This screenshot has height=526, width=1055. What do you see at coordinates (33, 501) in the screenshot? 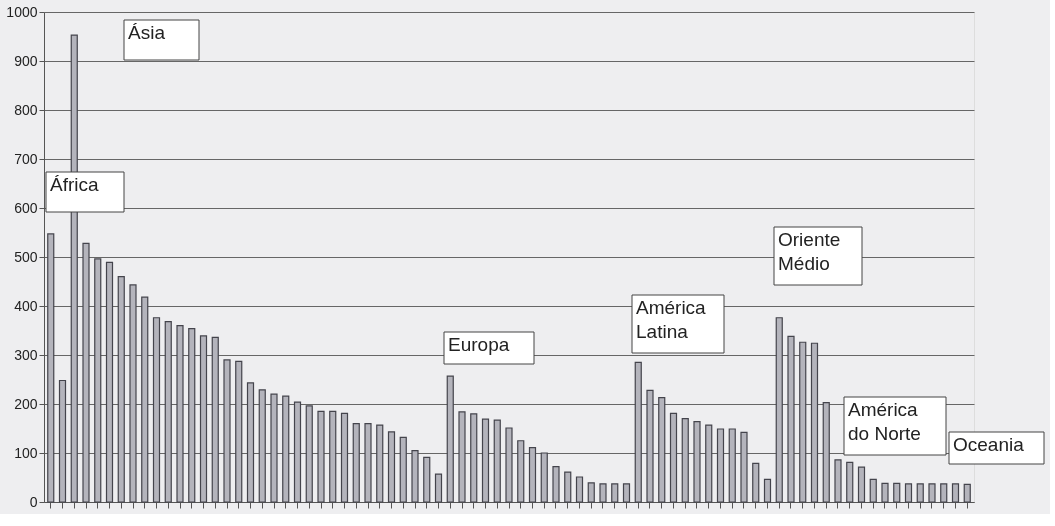
I see `y-tick-label: 0` at bounding box center [33, 501].